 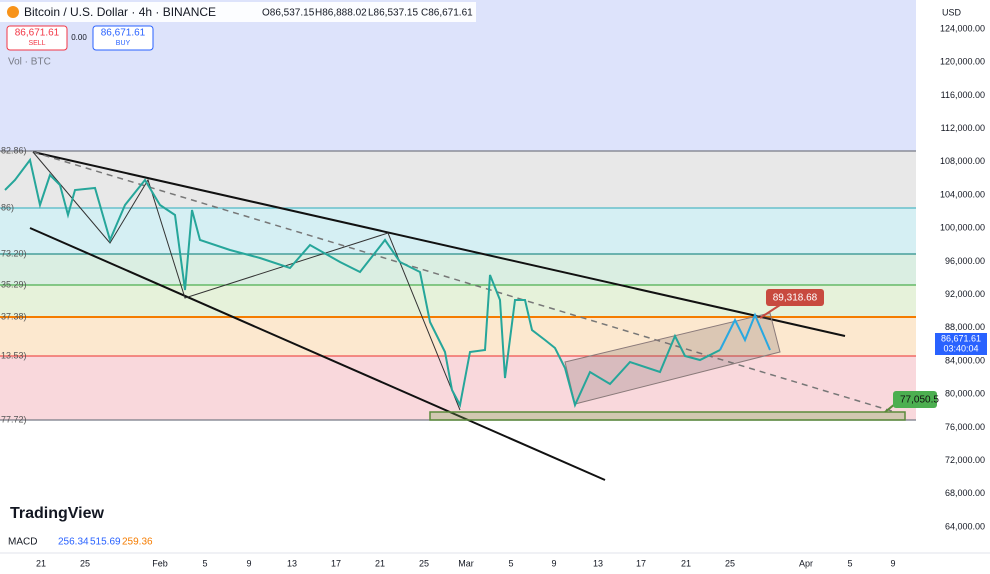 I want to click on date-label: Feb, so click(x=160, y=563).